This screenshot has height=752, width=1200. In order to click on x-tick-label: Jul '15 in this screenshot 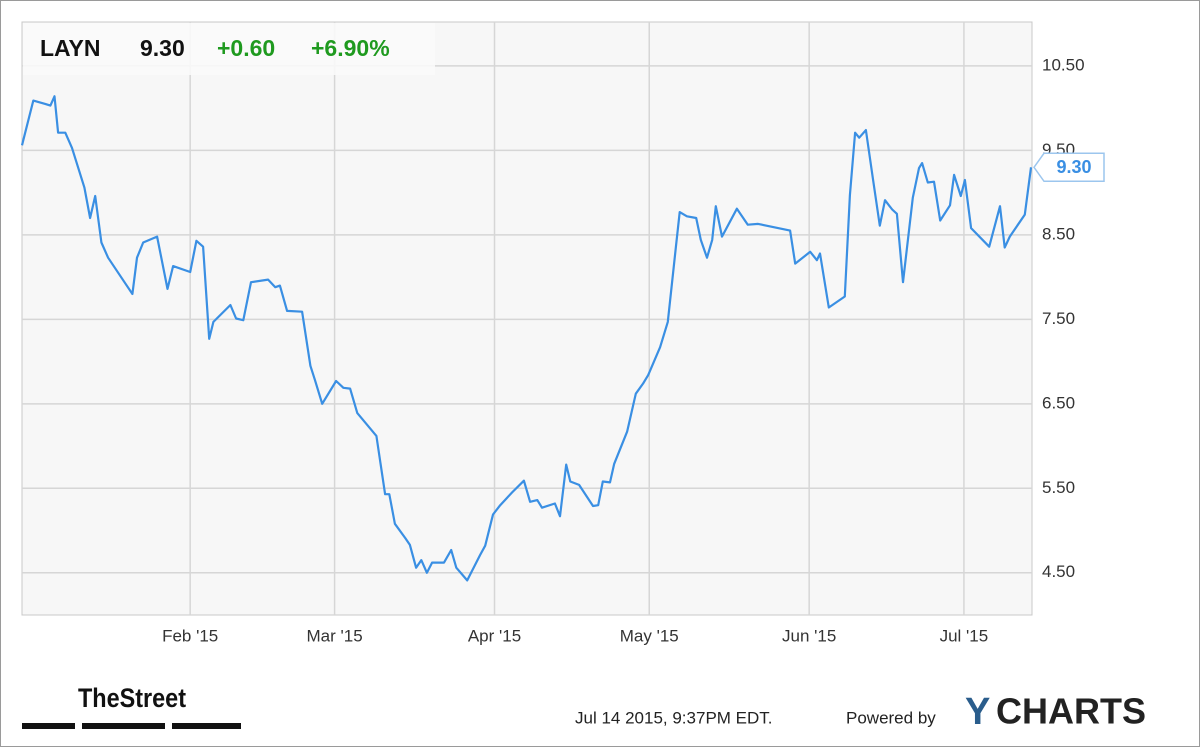, I will do `click(964, 635)`.